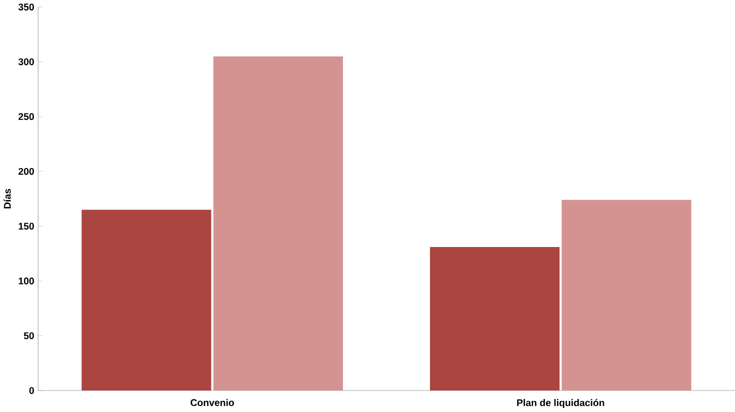 The height and width of the screenshot is (412, 735). What do you see at coordinates (26, 226) in the screenshot?
I see `y-tick-label: 150` at bounding box center [26, 226].